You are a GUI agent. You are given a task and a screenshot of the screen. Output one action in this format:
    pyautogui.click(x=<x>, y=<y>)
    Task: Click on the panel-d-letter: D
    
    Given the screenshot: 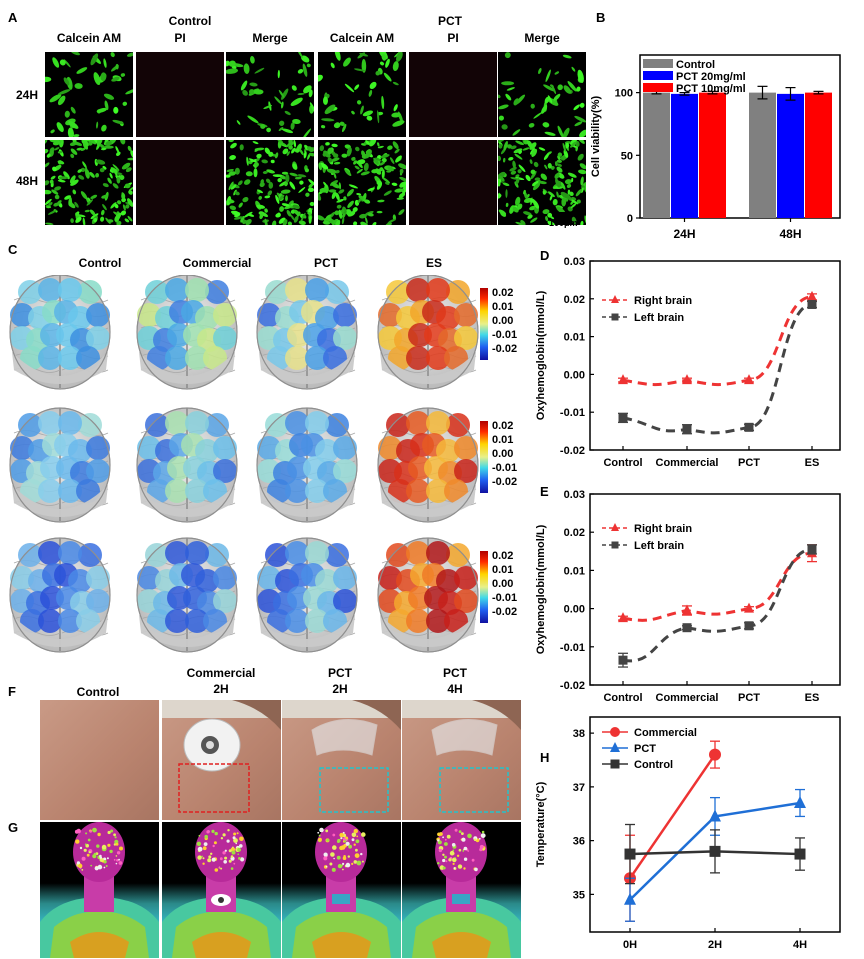 What is the action you would take?
    pyautogui.click(x=545, y=255)
    